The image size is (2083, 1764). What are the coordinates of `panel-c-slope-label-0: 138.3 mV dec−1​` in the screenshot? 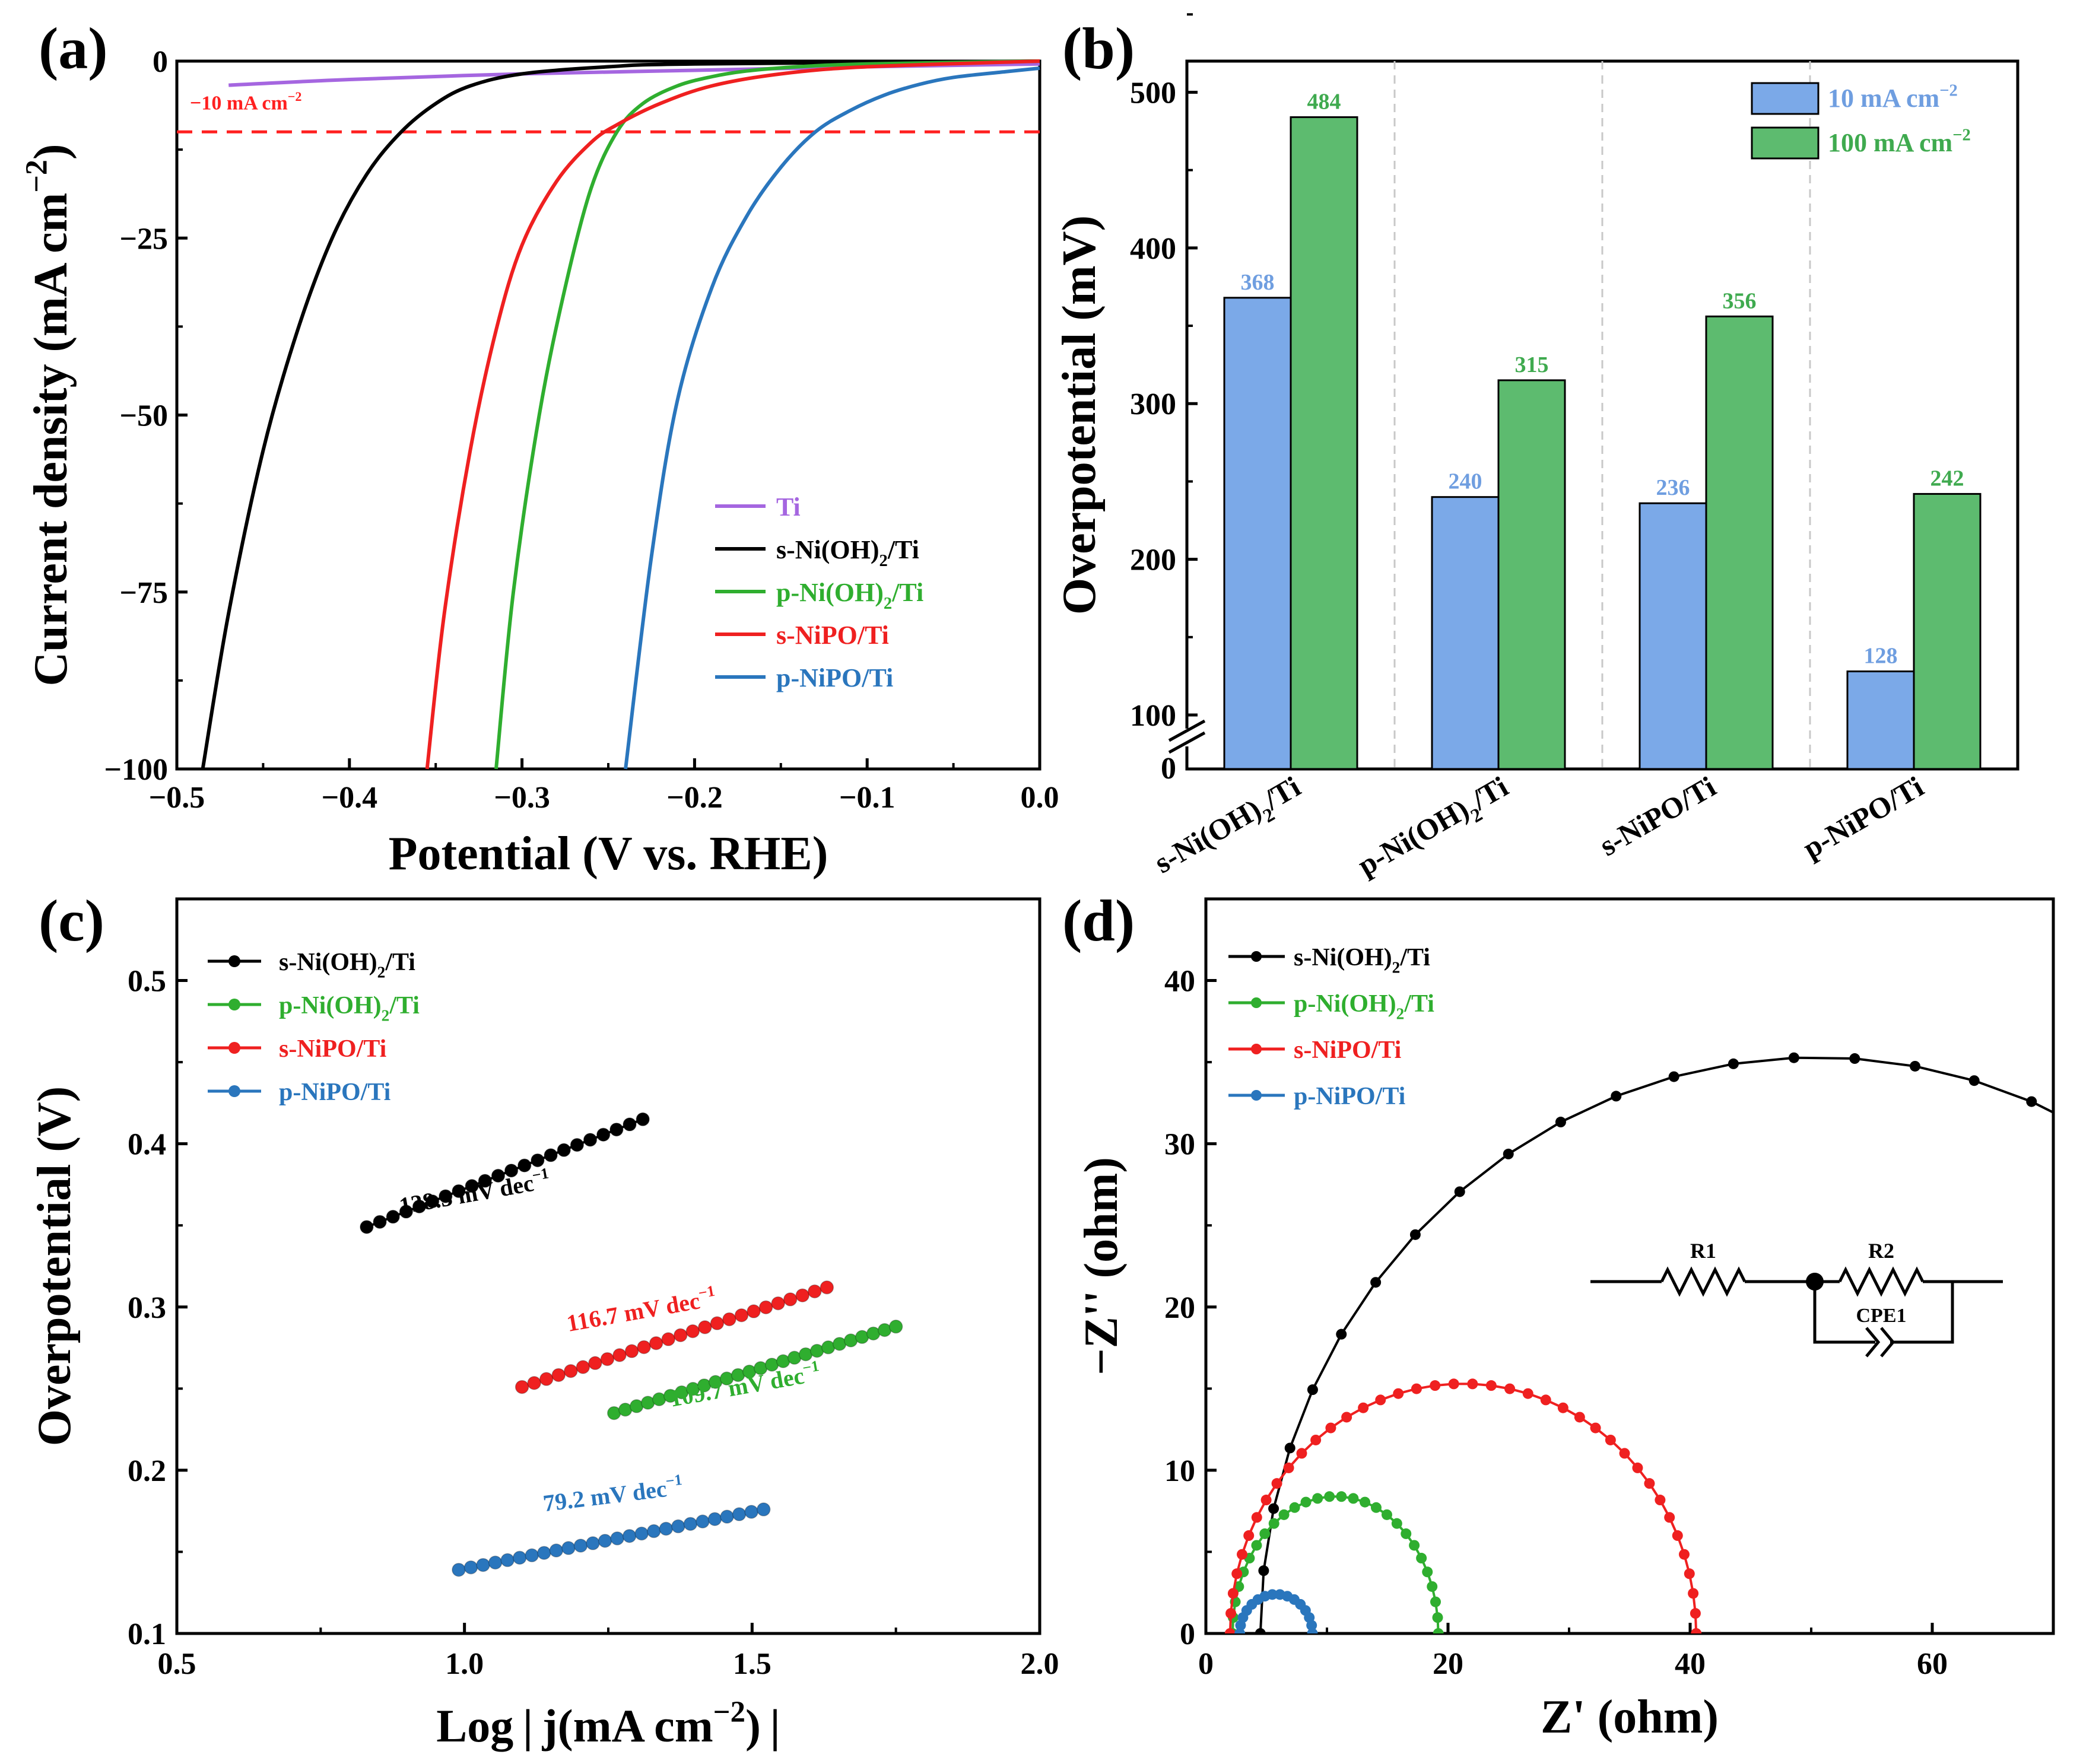 It's located at (474, 1192).